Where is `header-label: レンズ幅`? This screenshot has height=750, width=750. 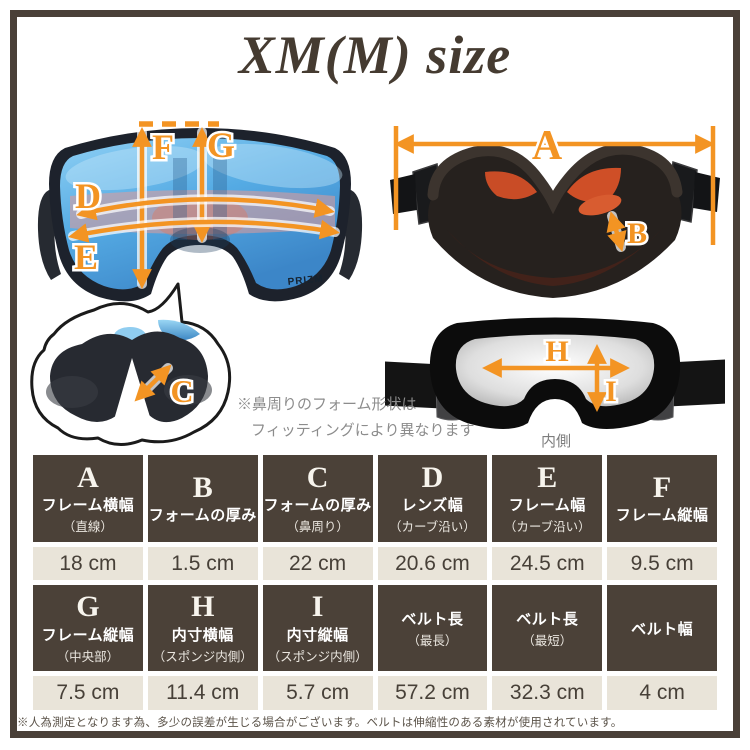
header-label: レンズ幅 is located at coordinates (432, 506).